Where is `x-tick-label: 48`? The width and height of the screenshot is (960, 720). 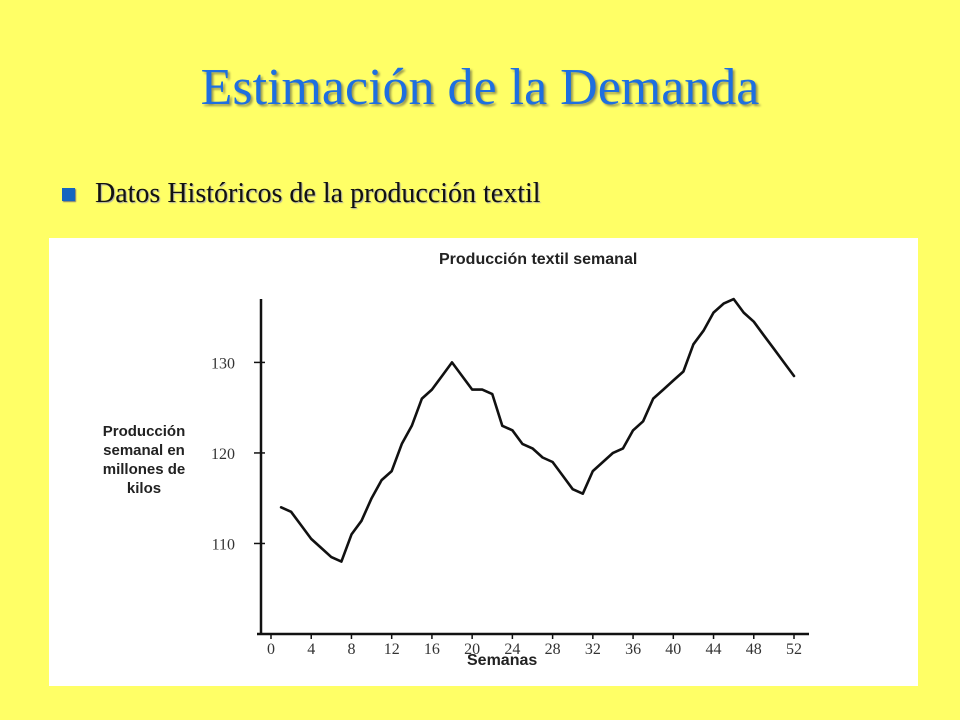
x-tick-label: 48 is located at coordinates (754, 649).